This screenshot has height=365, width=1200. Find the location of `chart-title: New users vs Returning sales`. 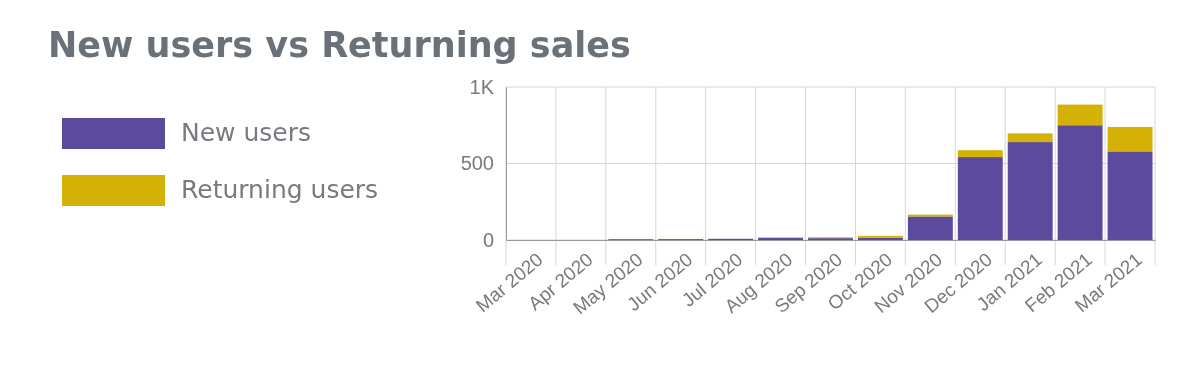

chart-title: New users vs Returning sales is located at coordinates (339, 45).